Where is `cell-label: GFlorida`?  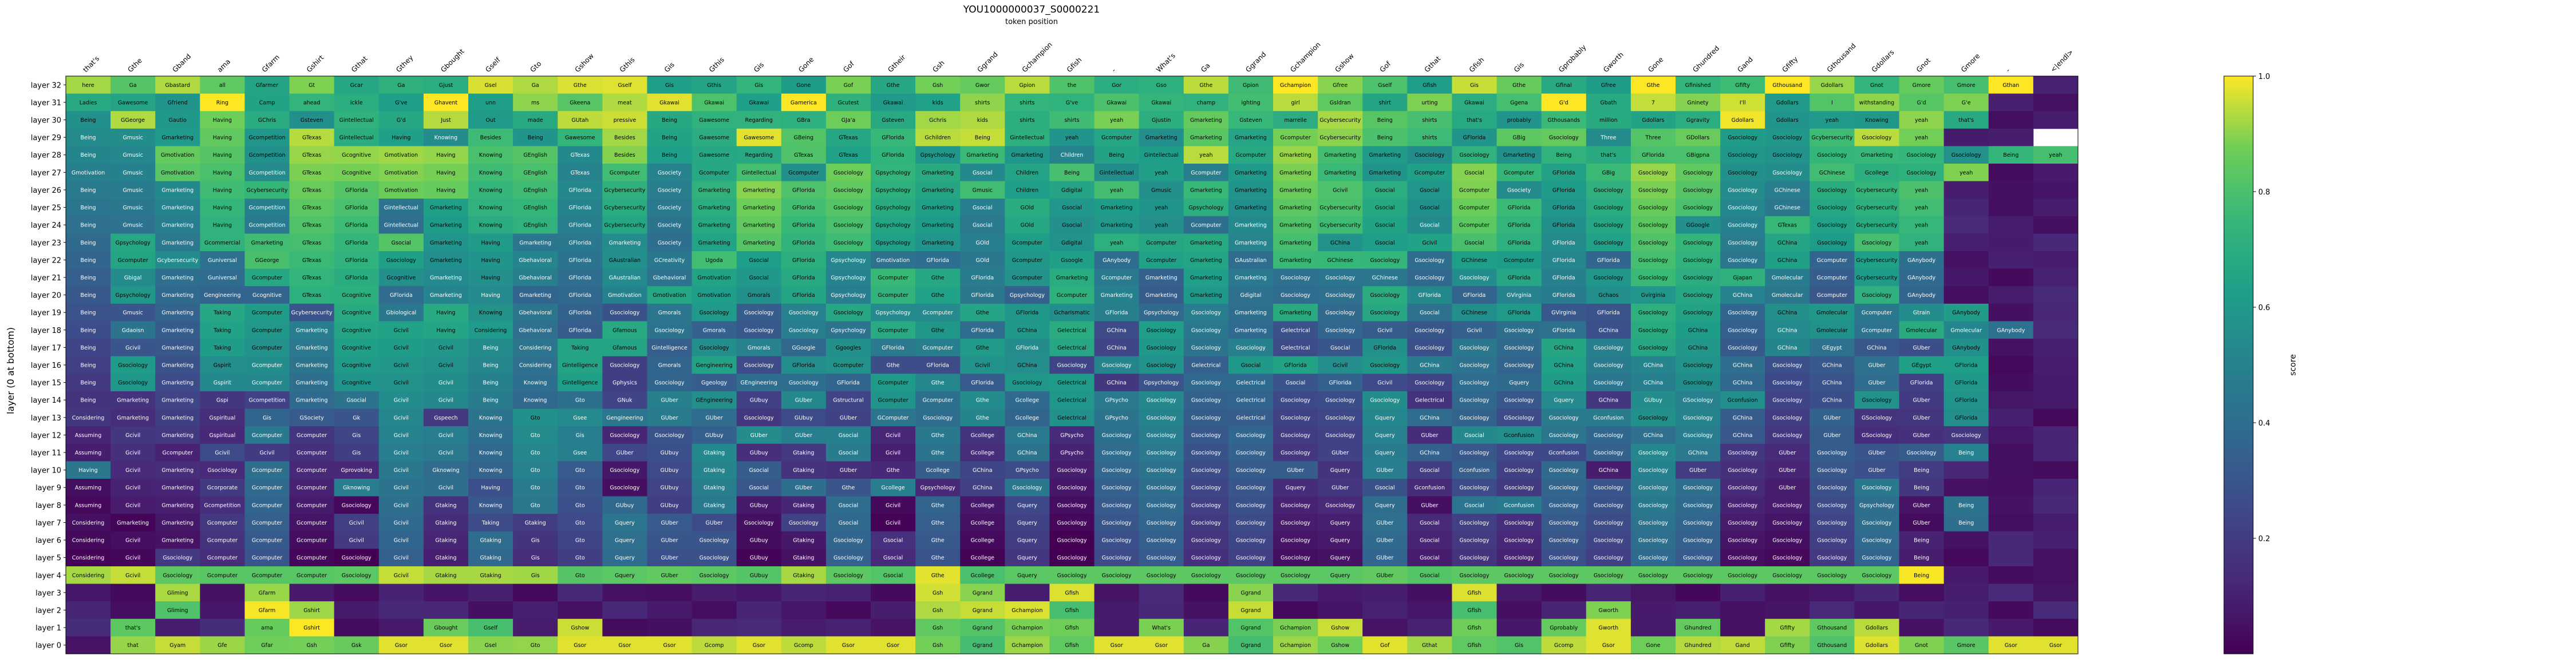 cell-label: GFlorida is located at coordinates (1563, 243).